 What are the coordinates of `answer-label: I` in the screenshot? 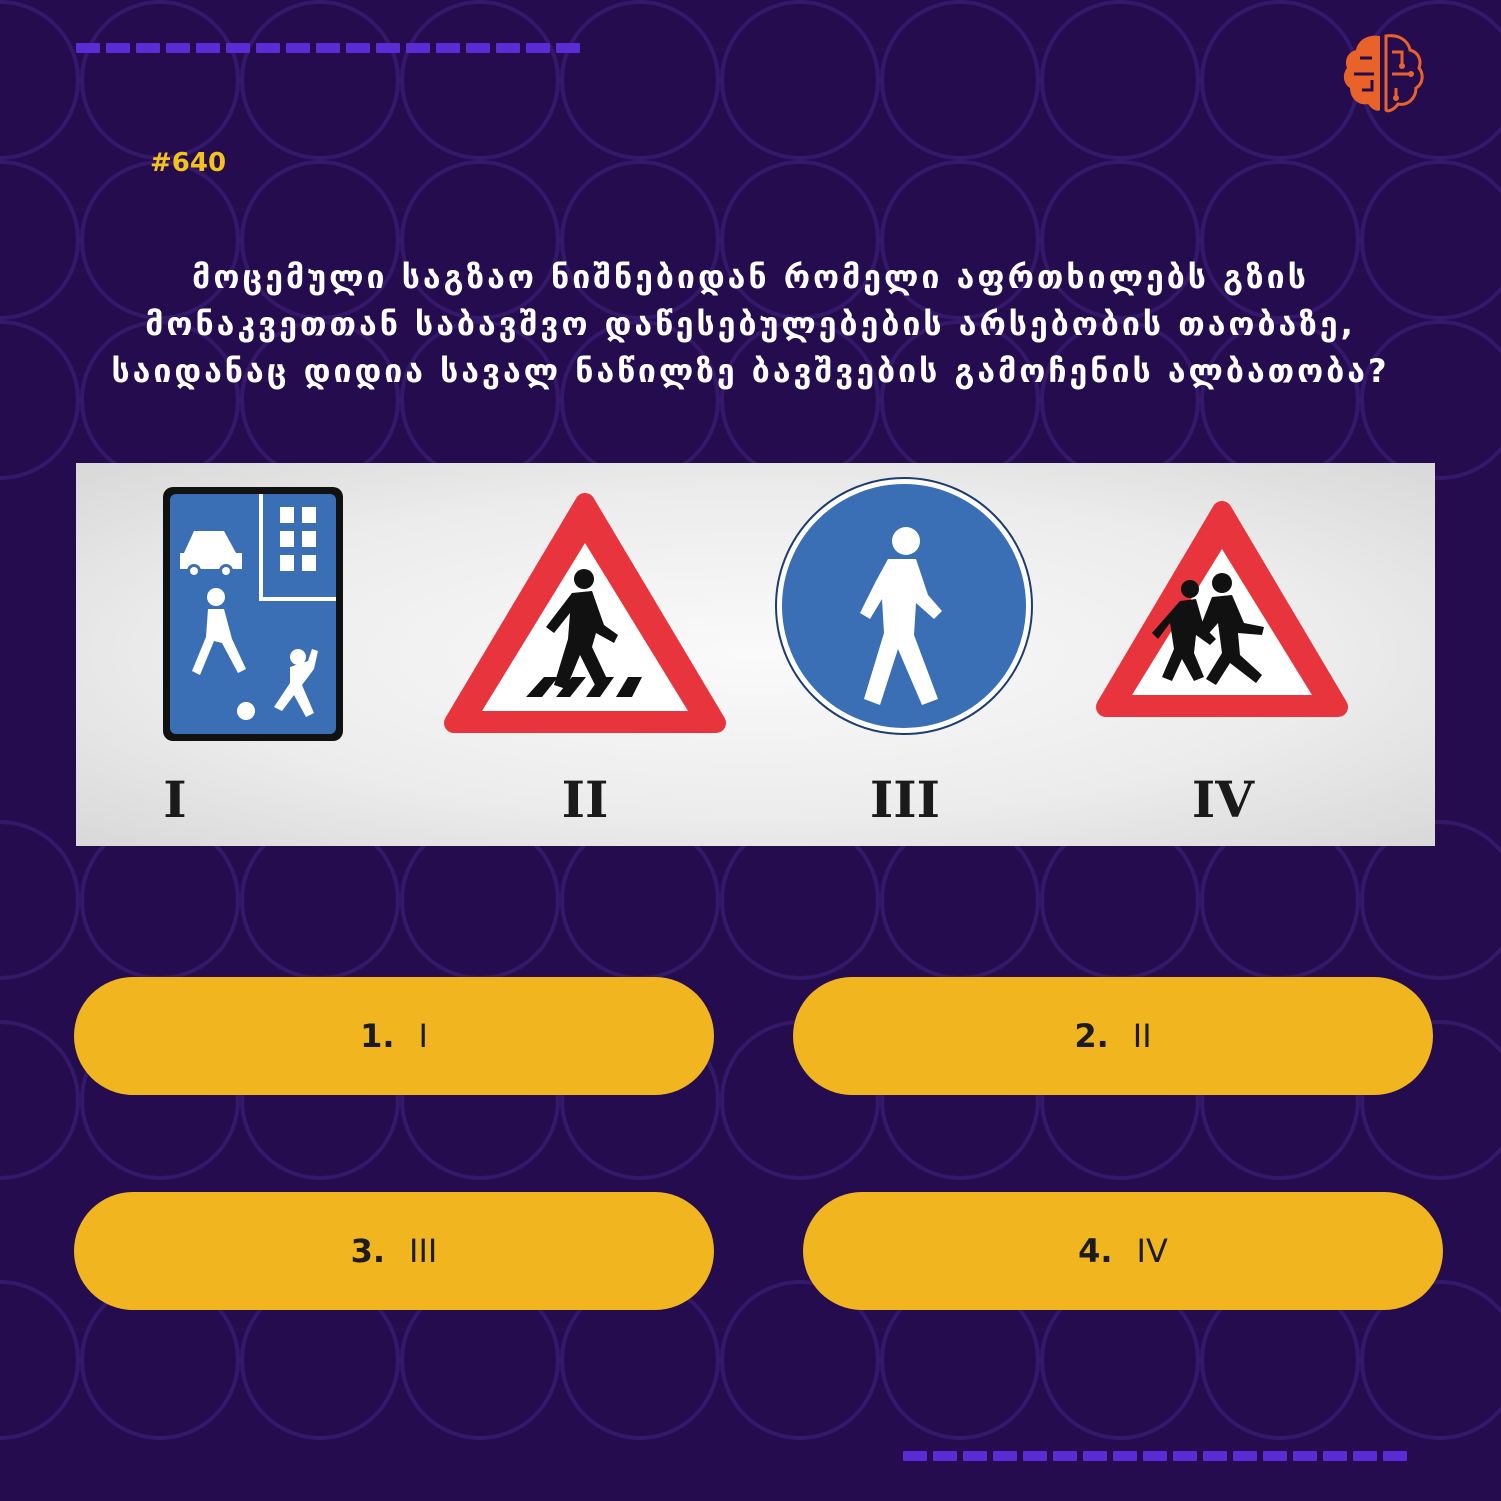 It's located at (423, 1036).